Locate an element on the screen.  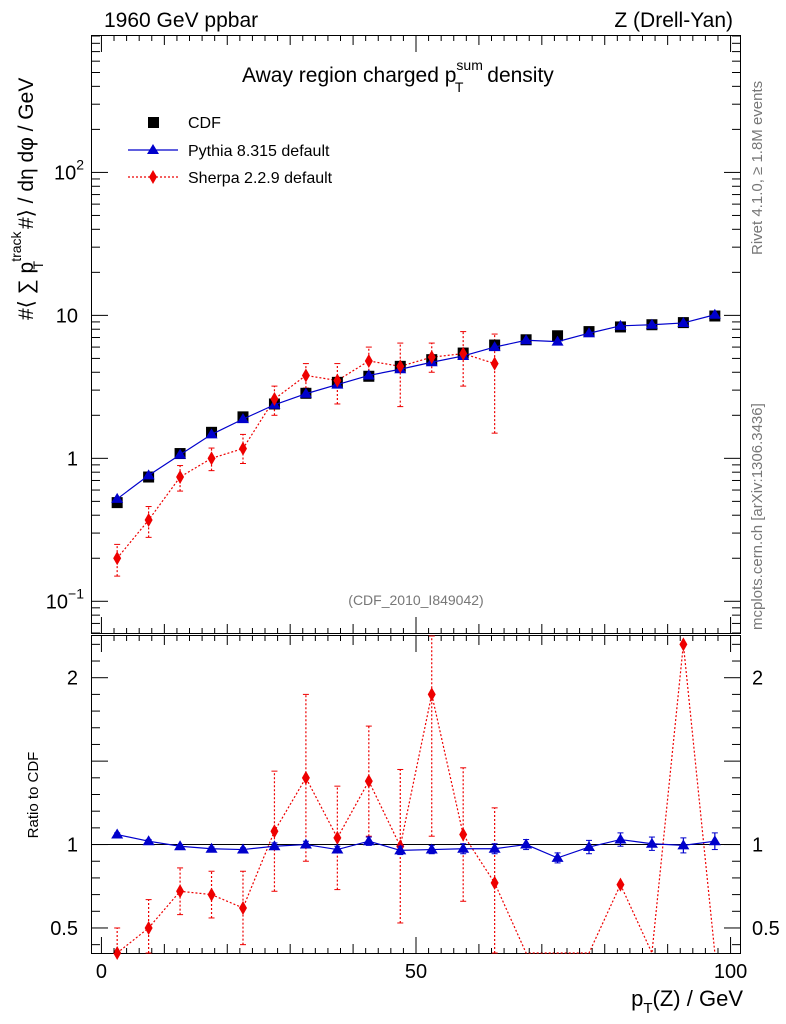
pythia-ratio-line is located at coordinates (416, 846).